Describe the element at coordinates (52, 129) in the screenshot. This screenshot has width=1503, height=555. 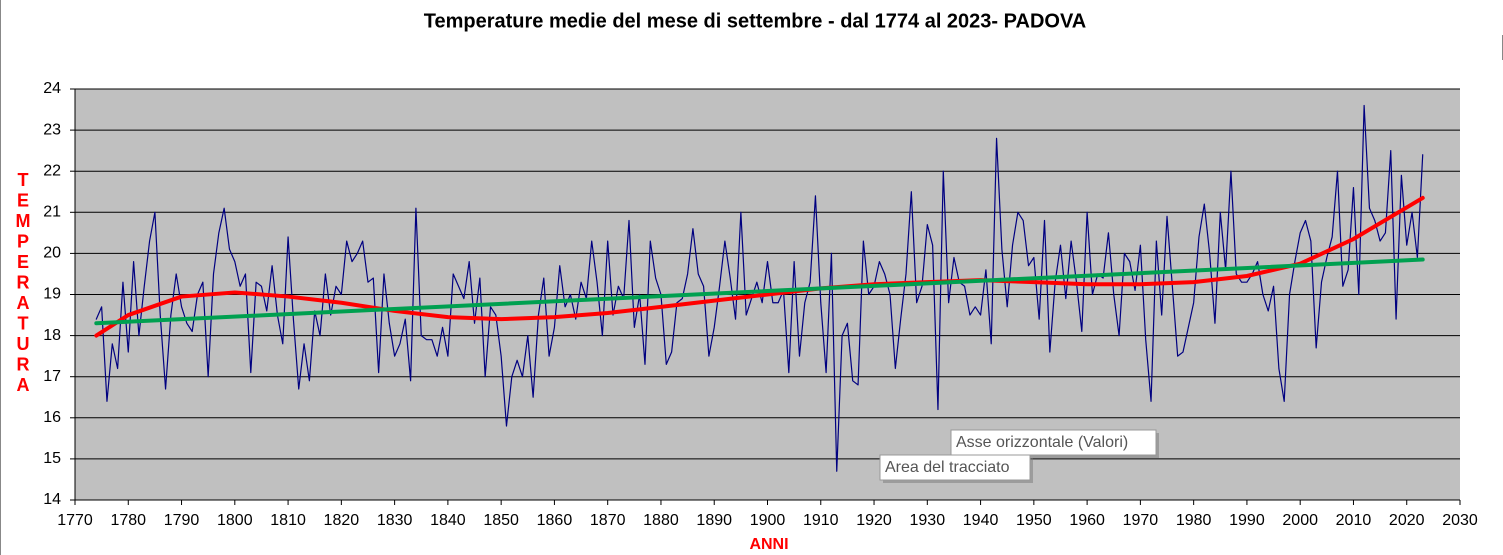
I see `y-tick-label: 23` at that location.